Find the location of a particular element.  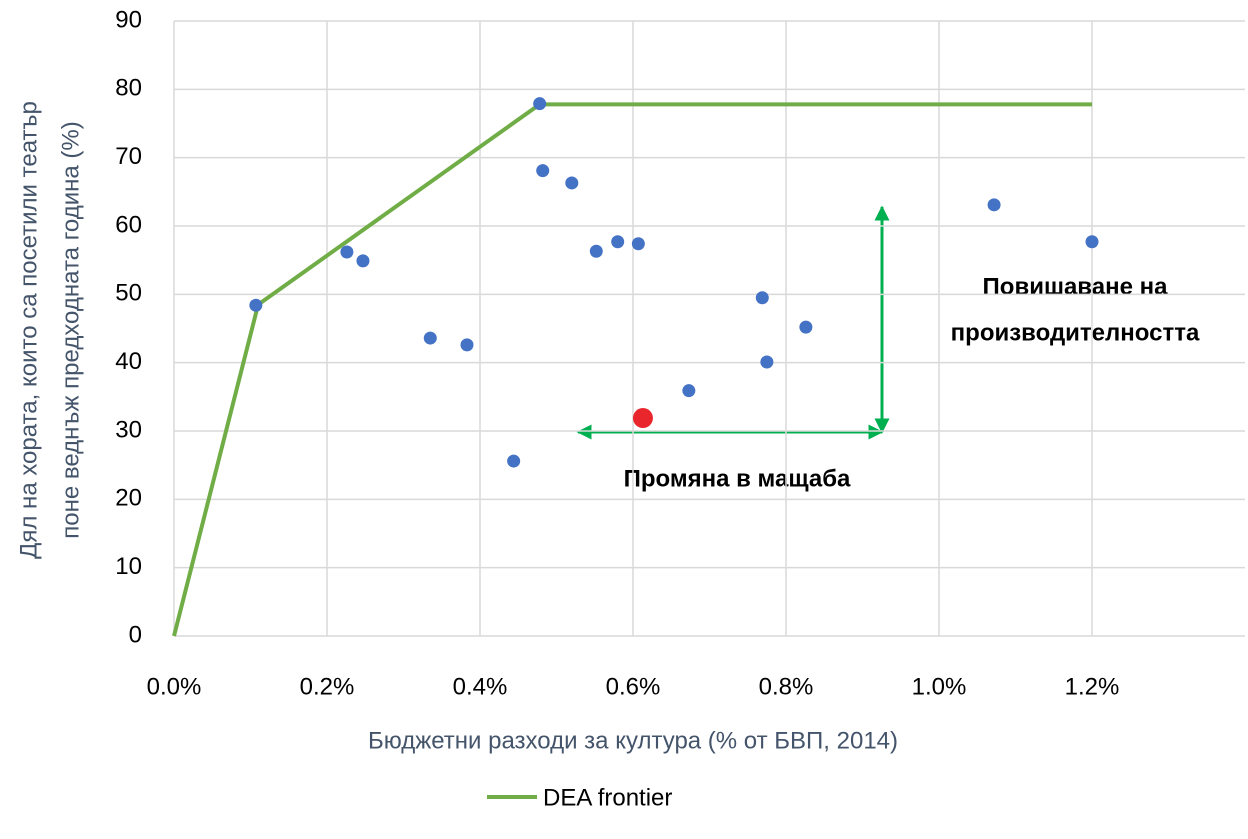

y-tick-label: 70 is located at coordinates (128, 156).